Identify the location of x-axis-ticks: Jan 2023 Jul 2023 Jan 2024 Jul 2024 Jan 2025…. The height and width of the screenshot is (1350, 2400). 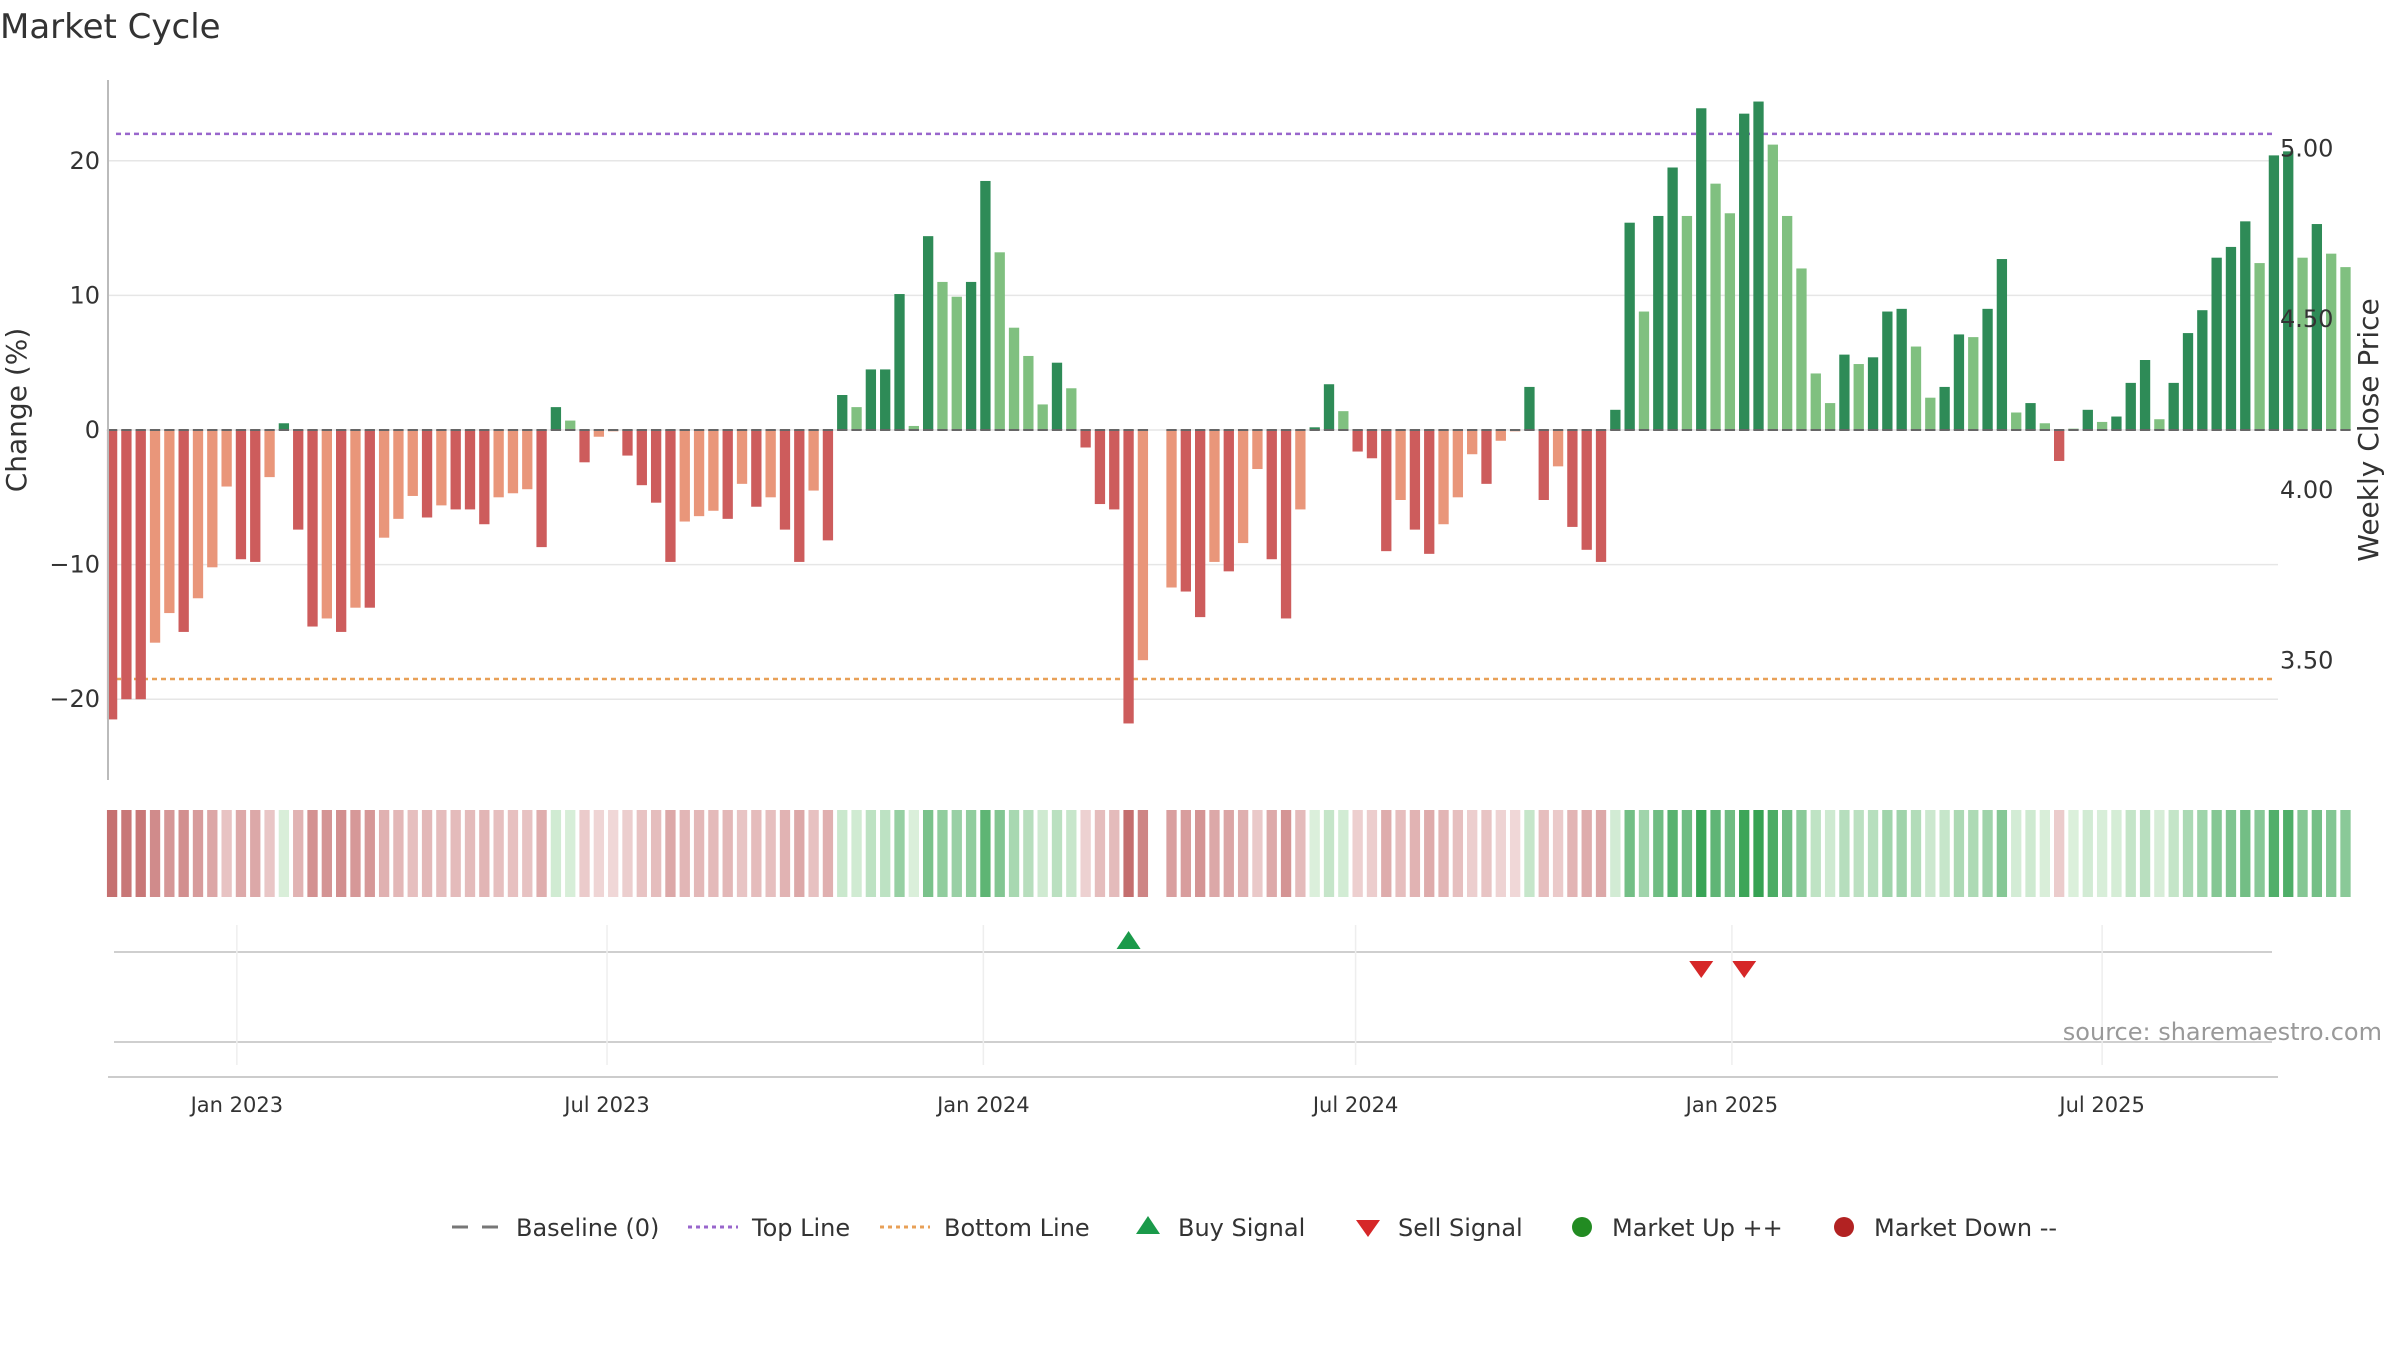
(1167, 1021).